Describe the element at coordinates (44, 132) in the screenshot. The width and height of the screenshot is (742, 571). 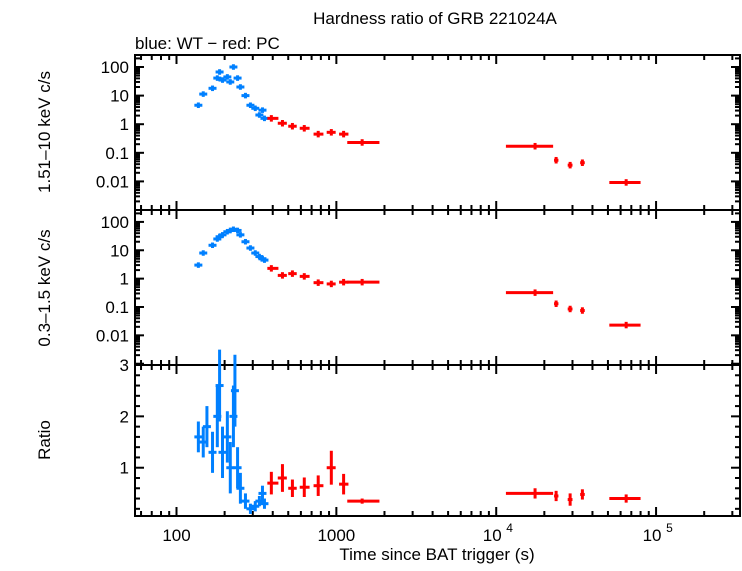
I see `y-axis-label-hard: 1.51–10 keV c/s` at that location.